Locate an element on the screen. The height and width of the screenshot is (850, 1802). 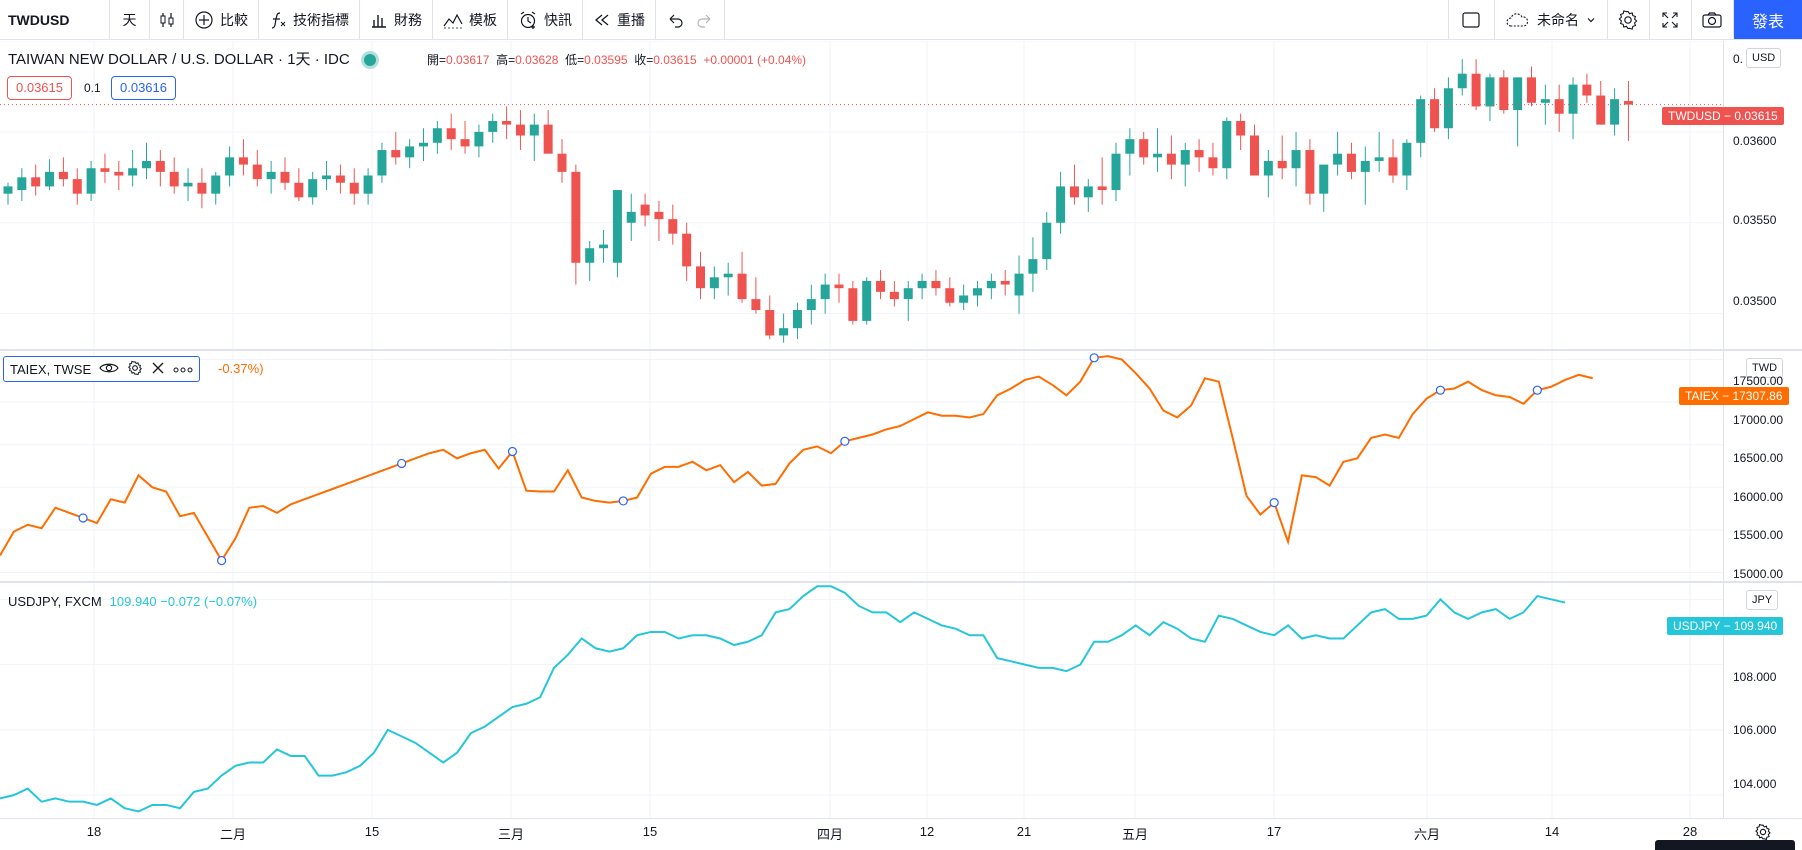
financials-button: 財務 is located at coordinates (396, 19).